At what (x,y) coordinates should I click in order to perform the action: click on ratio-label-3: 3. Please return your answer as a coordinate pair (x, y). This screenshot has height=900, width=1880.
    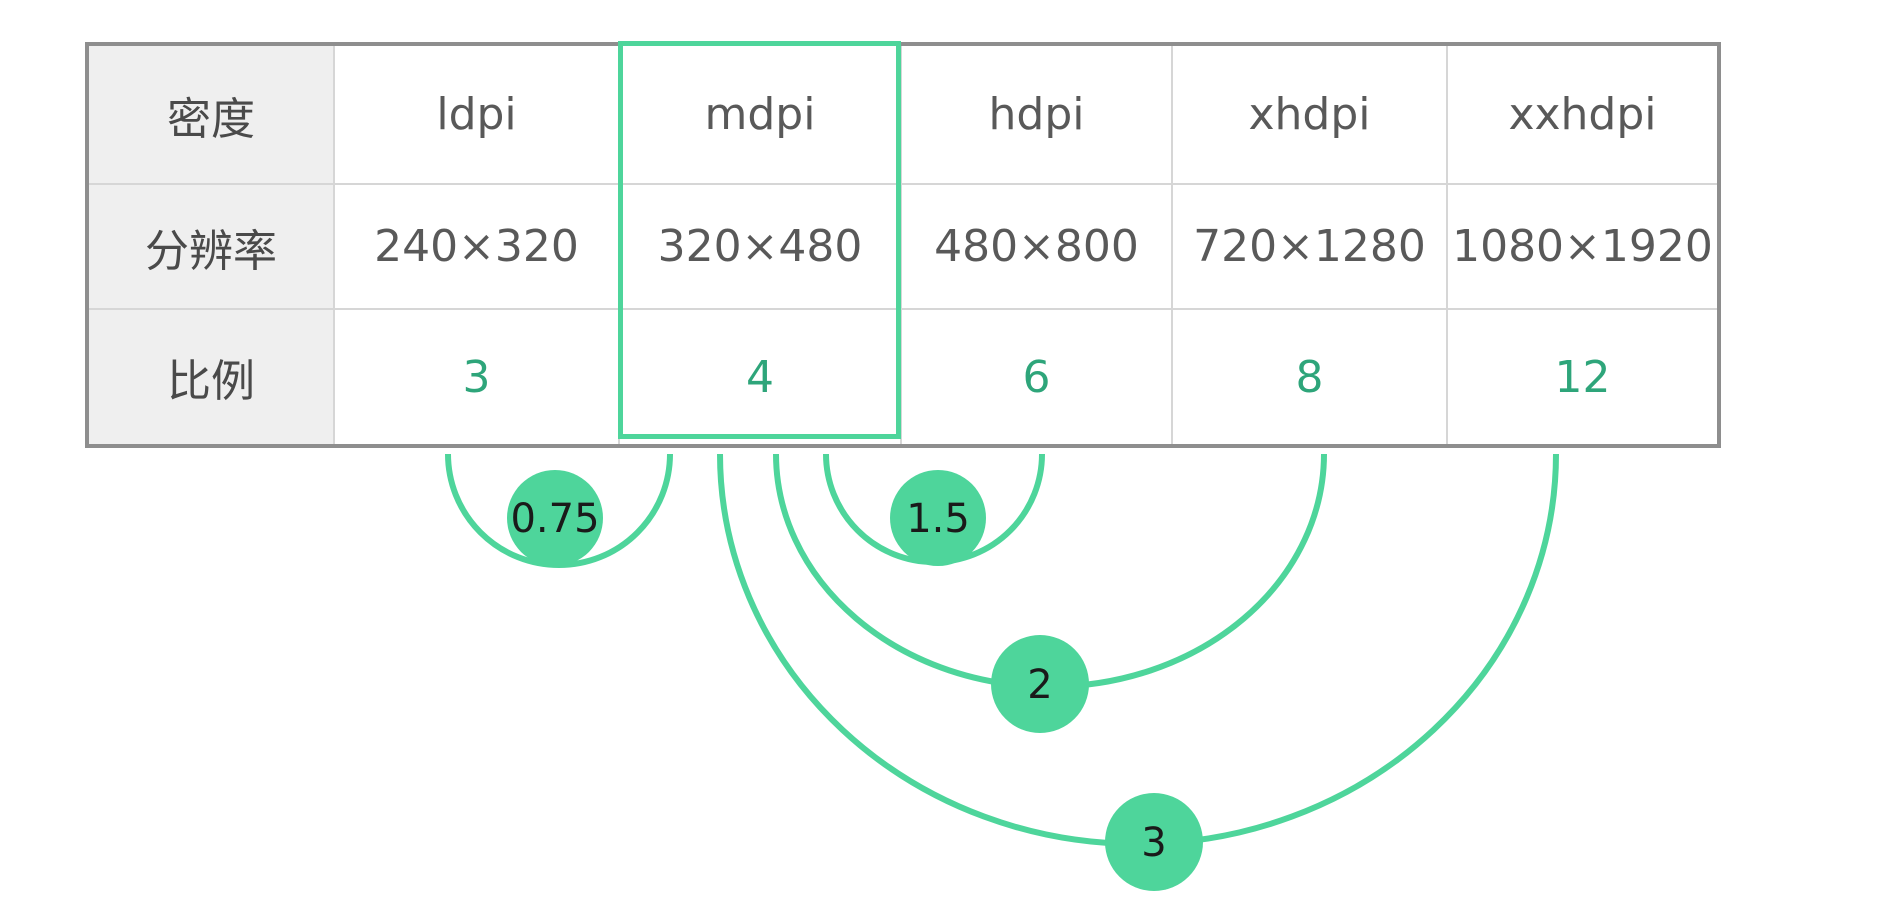
    Looking at the image, I should click on (1153, 843).